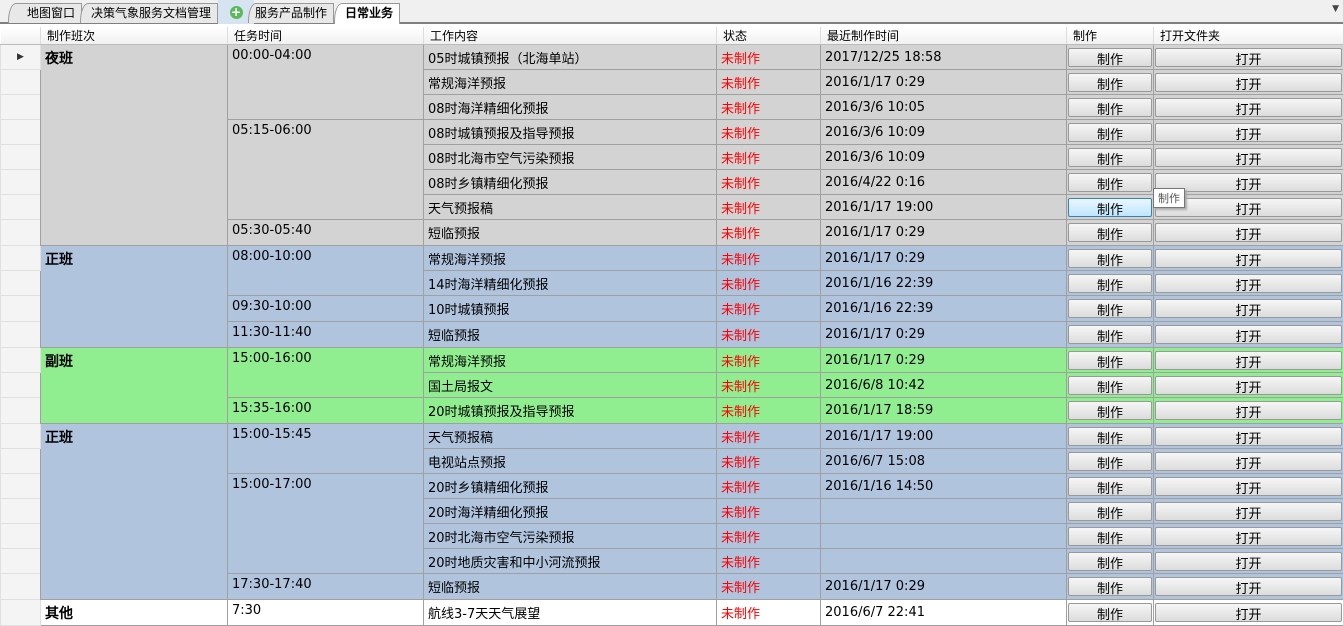 The width and height of the screenshot is (1343, 626). I want to click on column-header: 工作内容, so click(570, 36).